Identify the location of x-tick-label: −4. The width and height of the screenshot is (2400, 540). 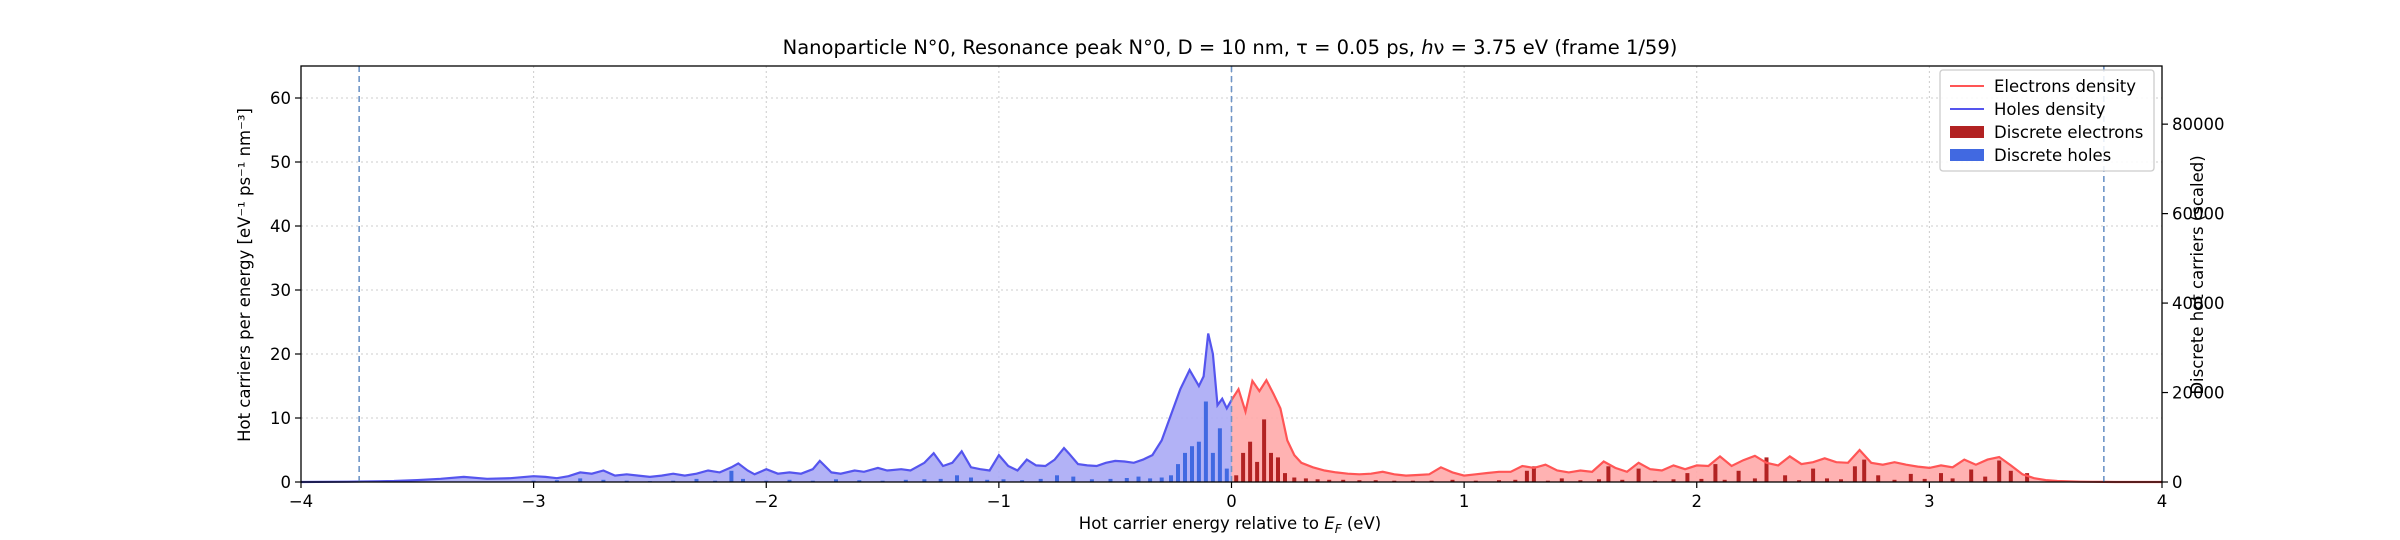
(301, 501).